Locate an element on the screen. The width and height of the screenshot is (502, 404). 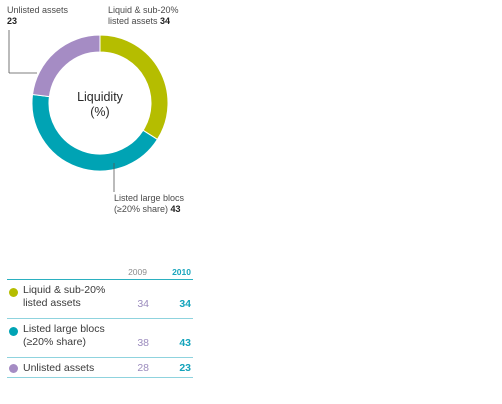
value-2009-blocs: 38 is located at coordinates (143, 343).